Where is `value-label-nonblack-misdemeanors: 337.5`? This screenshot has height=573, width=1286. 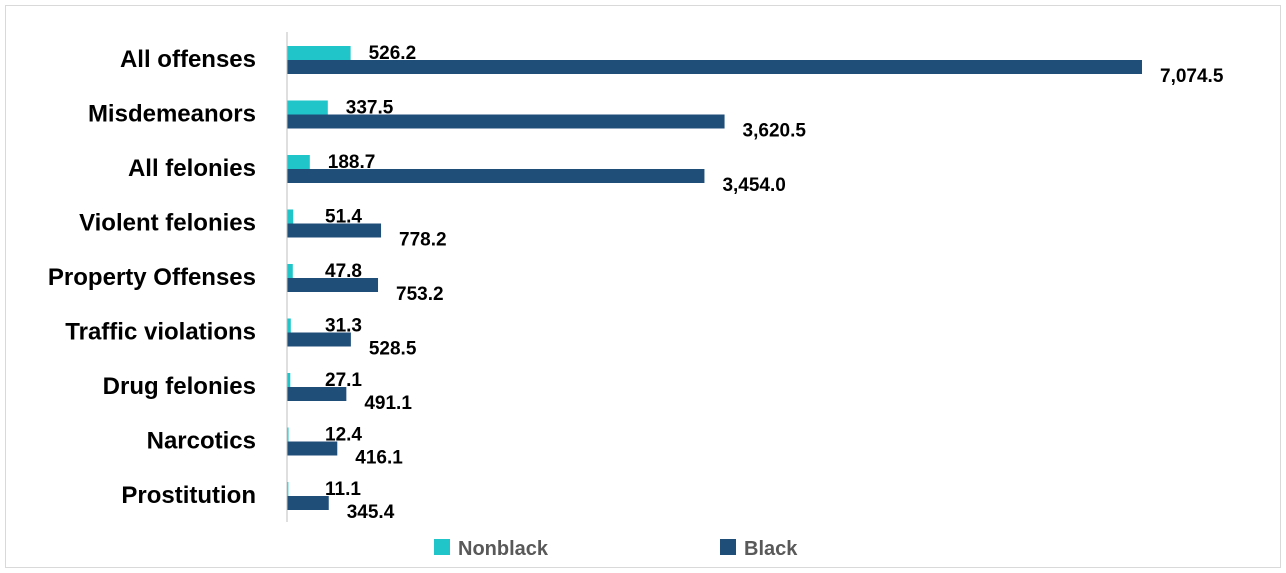 value-label-nonblack-misdemeanors: 337.5 is located at coordinates (370, 108).